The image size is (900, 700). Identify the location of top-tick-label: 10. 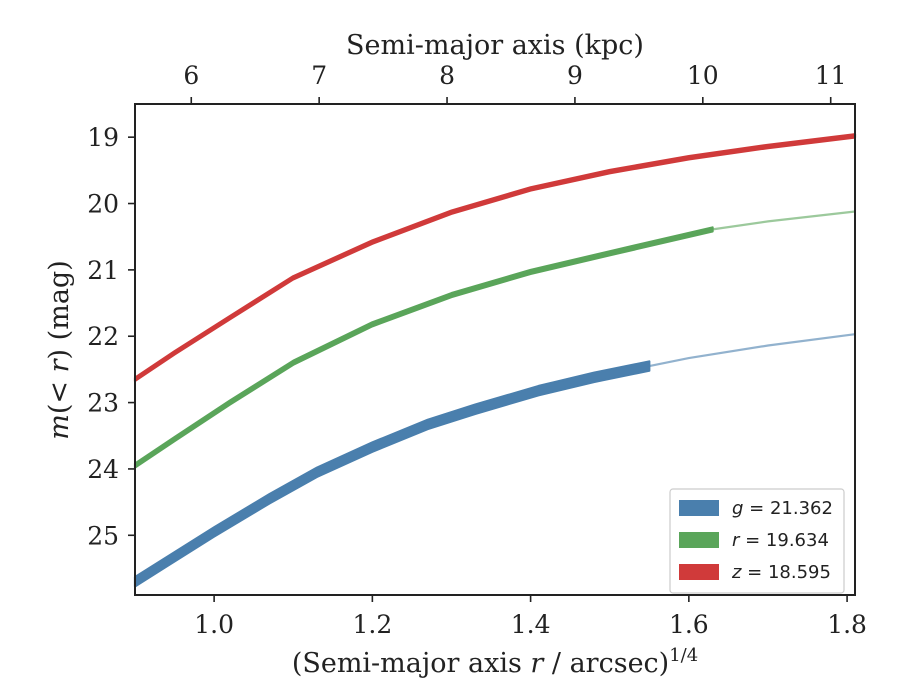
(703, 75).